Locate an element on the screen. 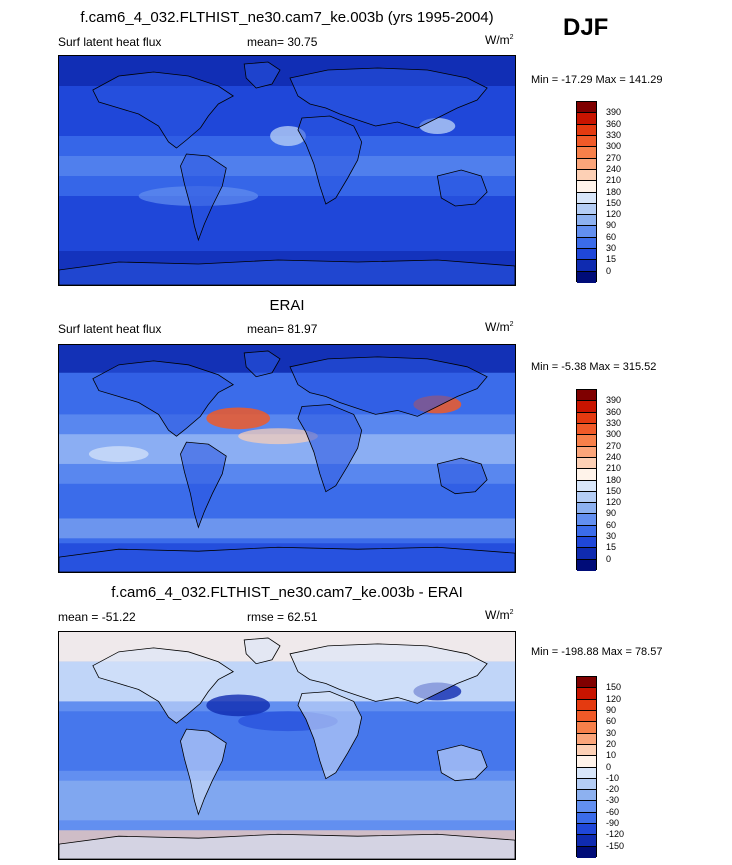 This screenshot has height=865, width=732. season-label: DJF is located at coordinates (586, 27).